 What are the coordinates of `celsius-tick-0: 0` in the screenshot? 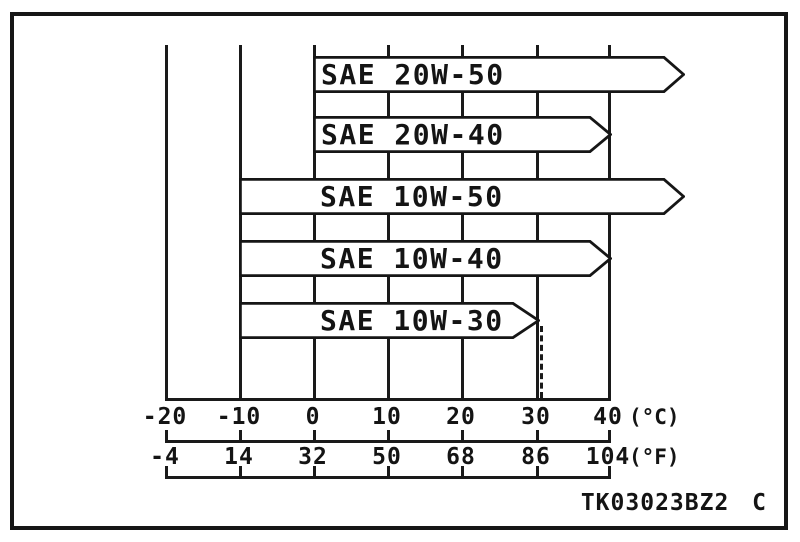 It's located at (313, 417).